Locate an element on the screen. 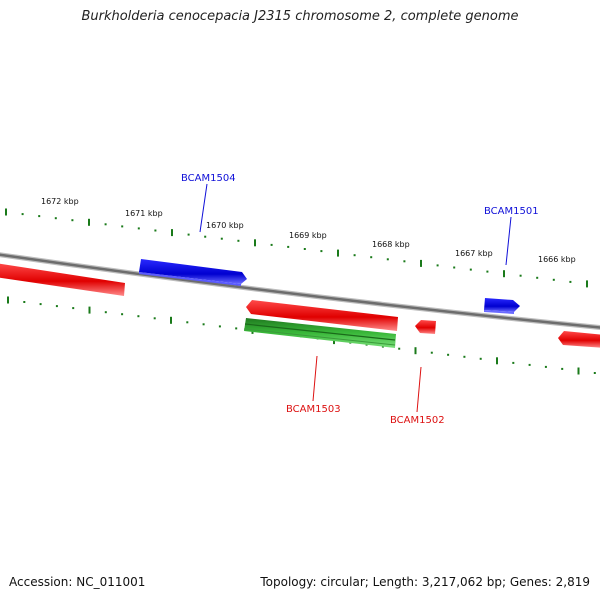 This screenshot has height=600, width=600. label-bcam1502: BCAM1502 is located at coordinates (417, 420).